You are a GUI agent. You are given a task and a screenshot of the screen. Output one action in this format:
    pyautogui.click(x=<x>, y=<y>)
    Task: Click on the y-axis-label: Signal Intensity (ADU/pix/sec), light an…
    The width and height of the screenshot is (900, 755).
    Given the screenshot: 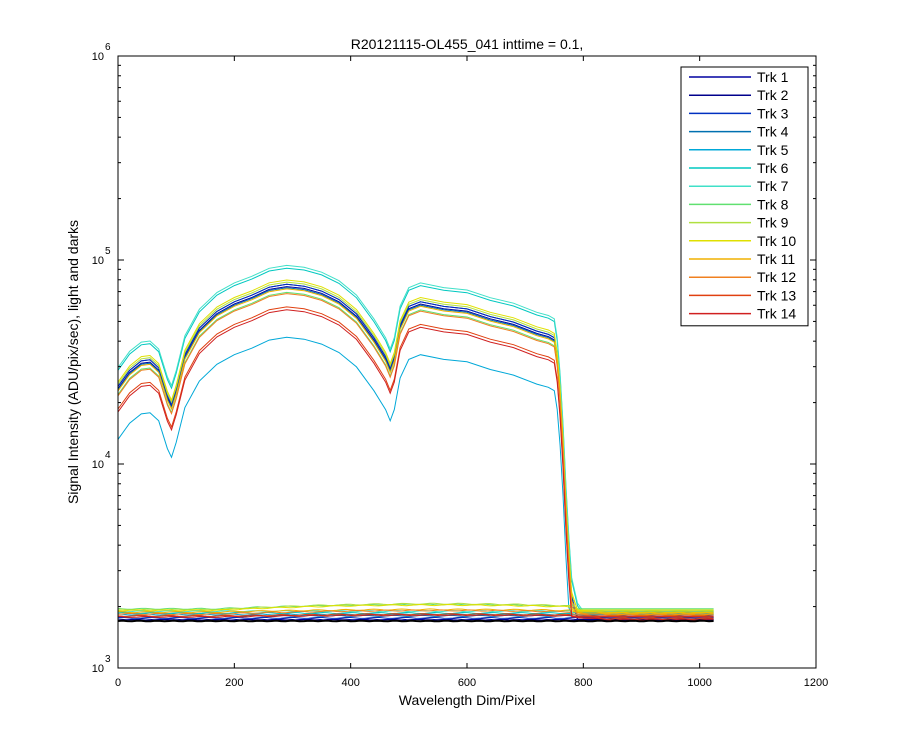 What is the action you would take?
    pyautogui.click(x=73, y=362)
    